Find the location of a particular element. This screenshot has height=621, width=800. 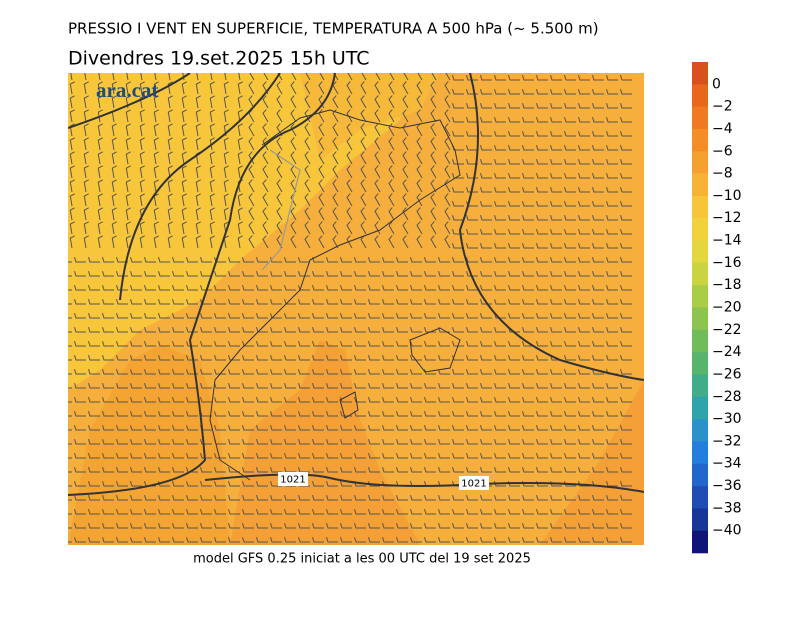

colorbar-label: −24 is located at coordinates (727, 352).